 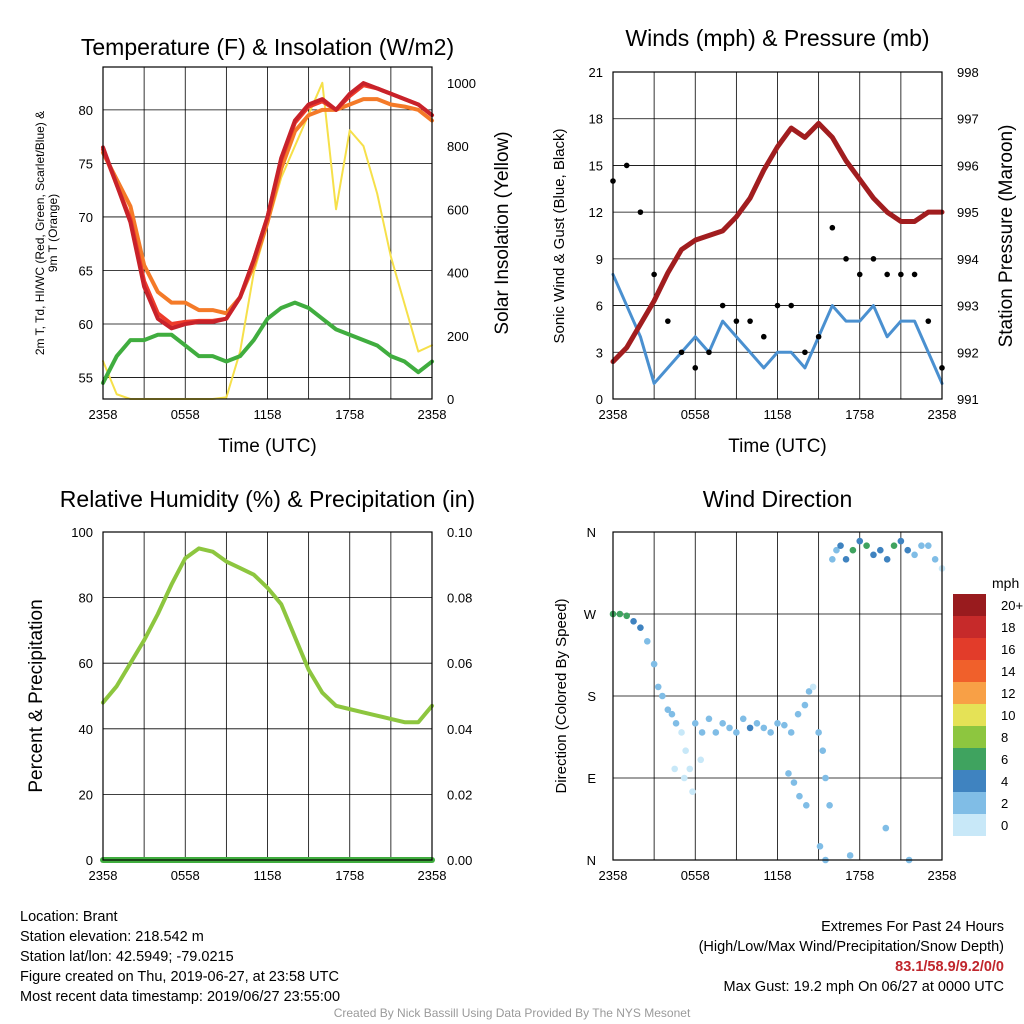 What do you see at coordinates (267, 342) in the screenshot?
I see `series-line-td` at bounding box center [267, 342].